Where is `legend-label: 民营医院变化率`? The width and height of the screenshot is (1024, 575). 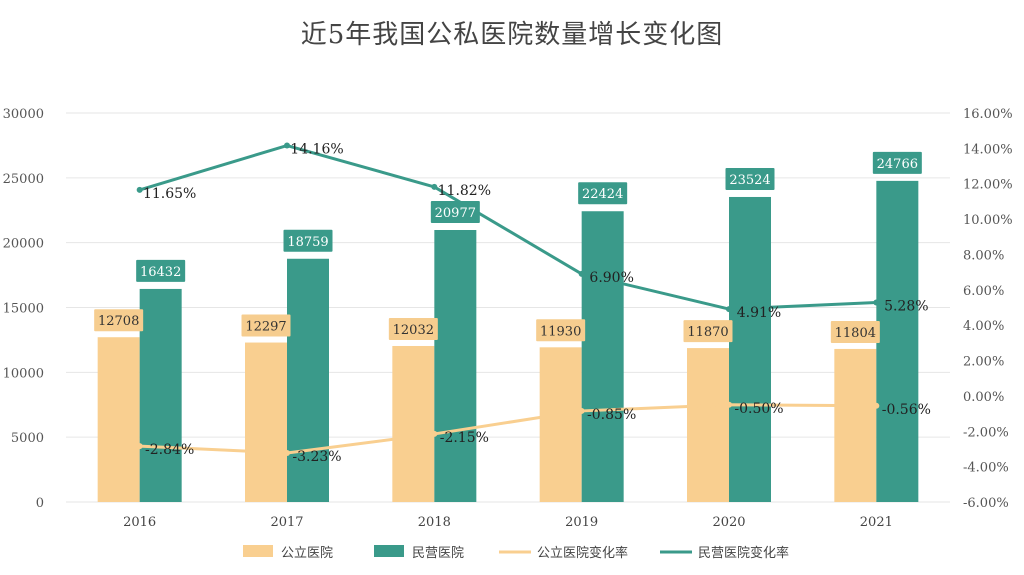
legend-label: 民营医院变化率 is located at coordinates (743, 553).